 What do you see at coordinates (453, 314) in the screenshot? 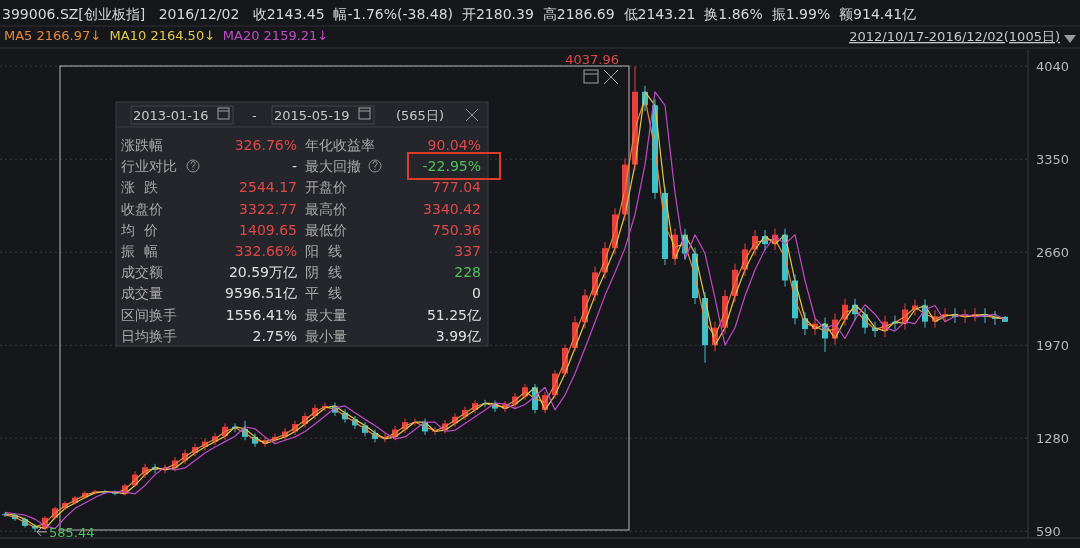
I see `annotation: 51.25亿` at bounding box center [453, 314].